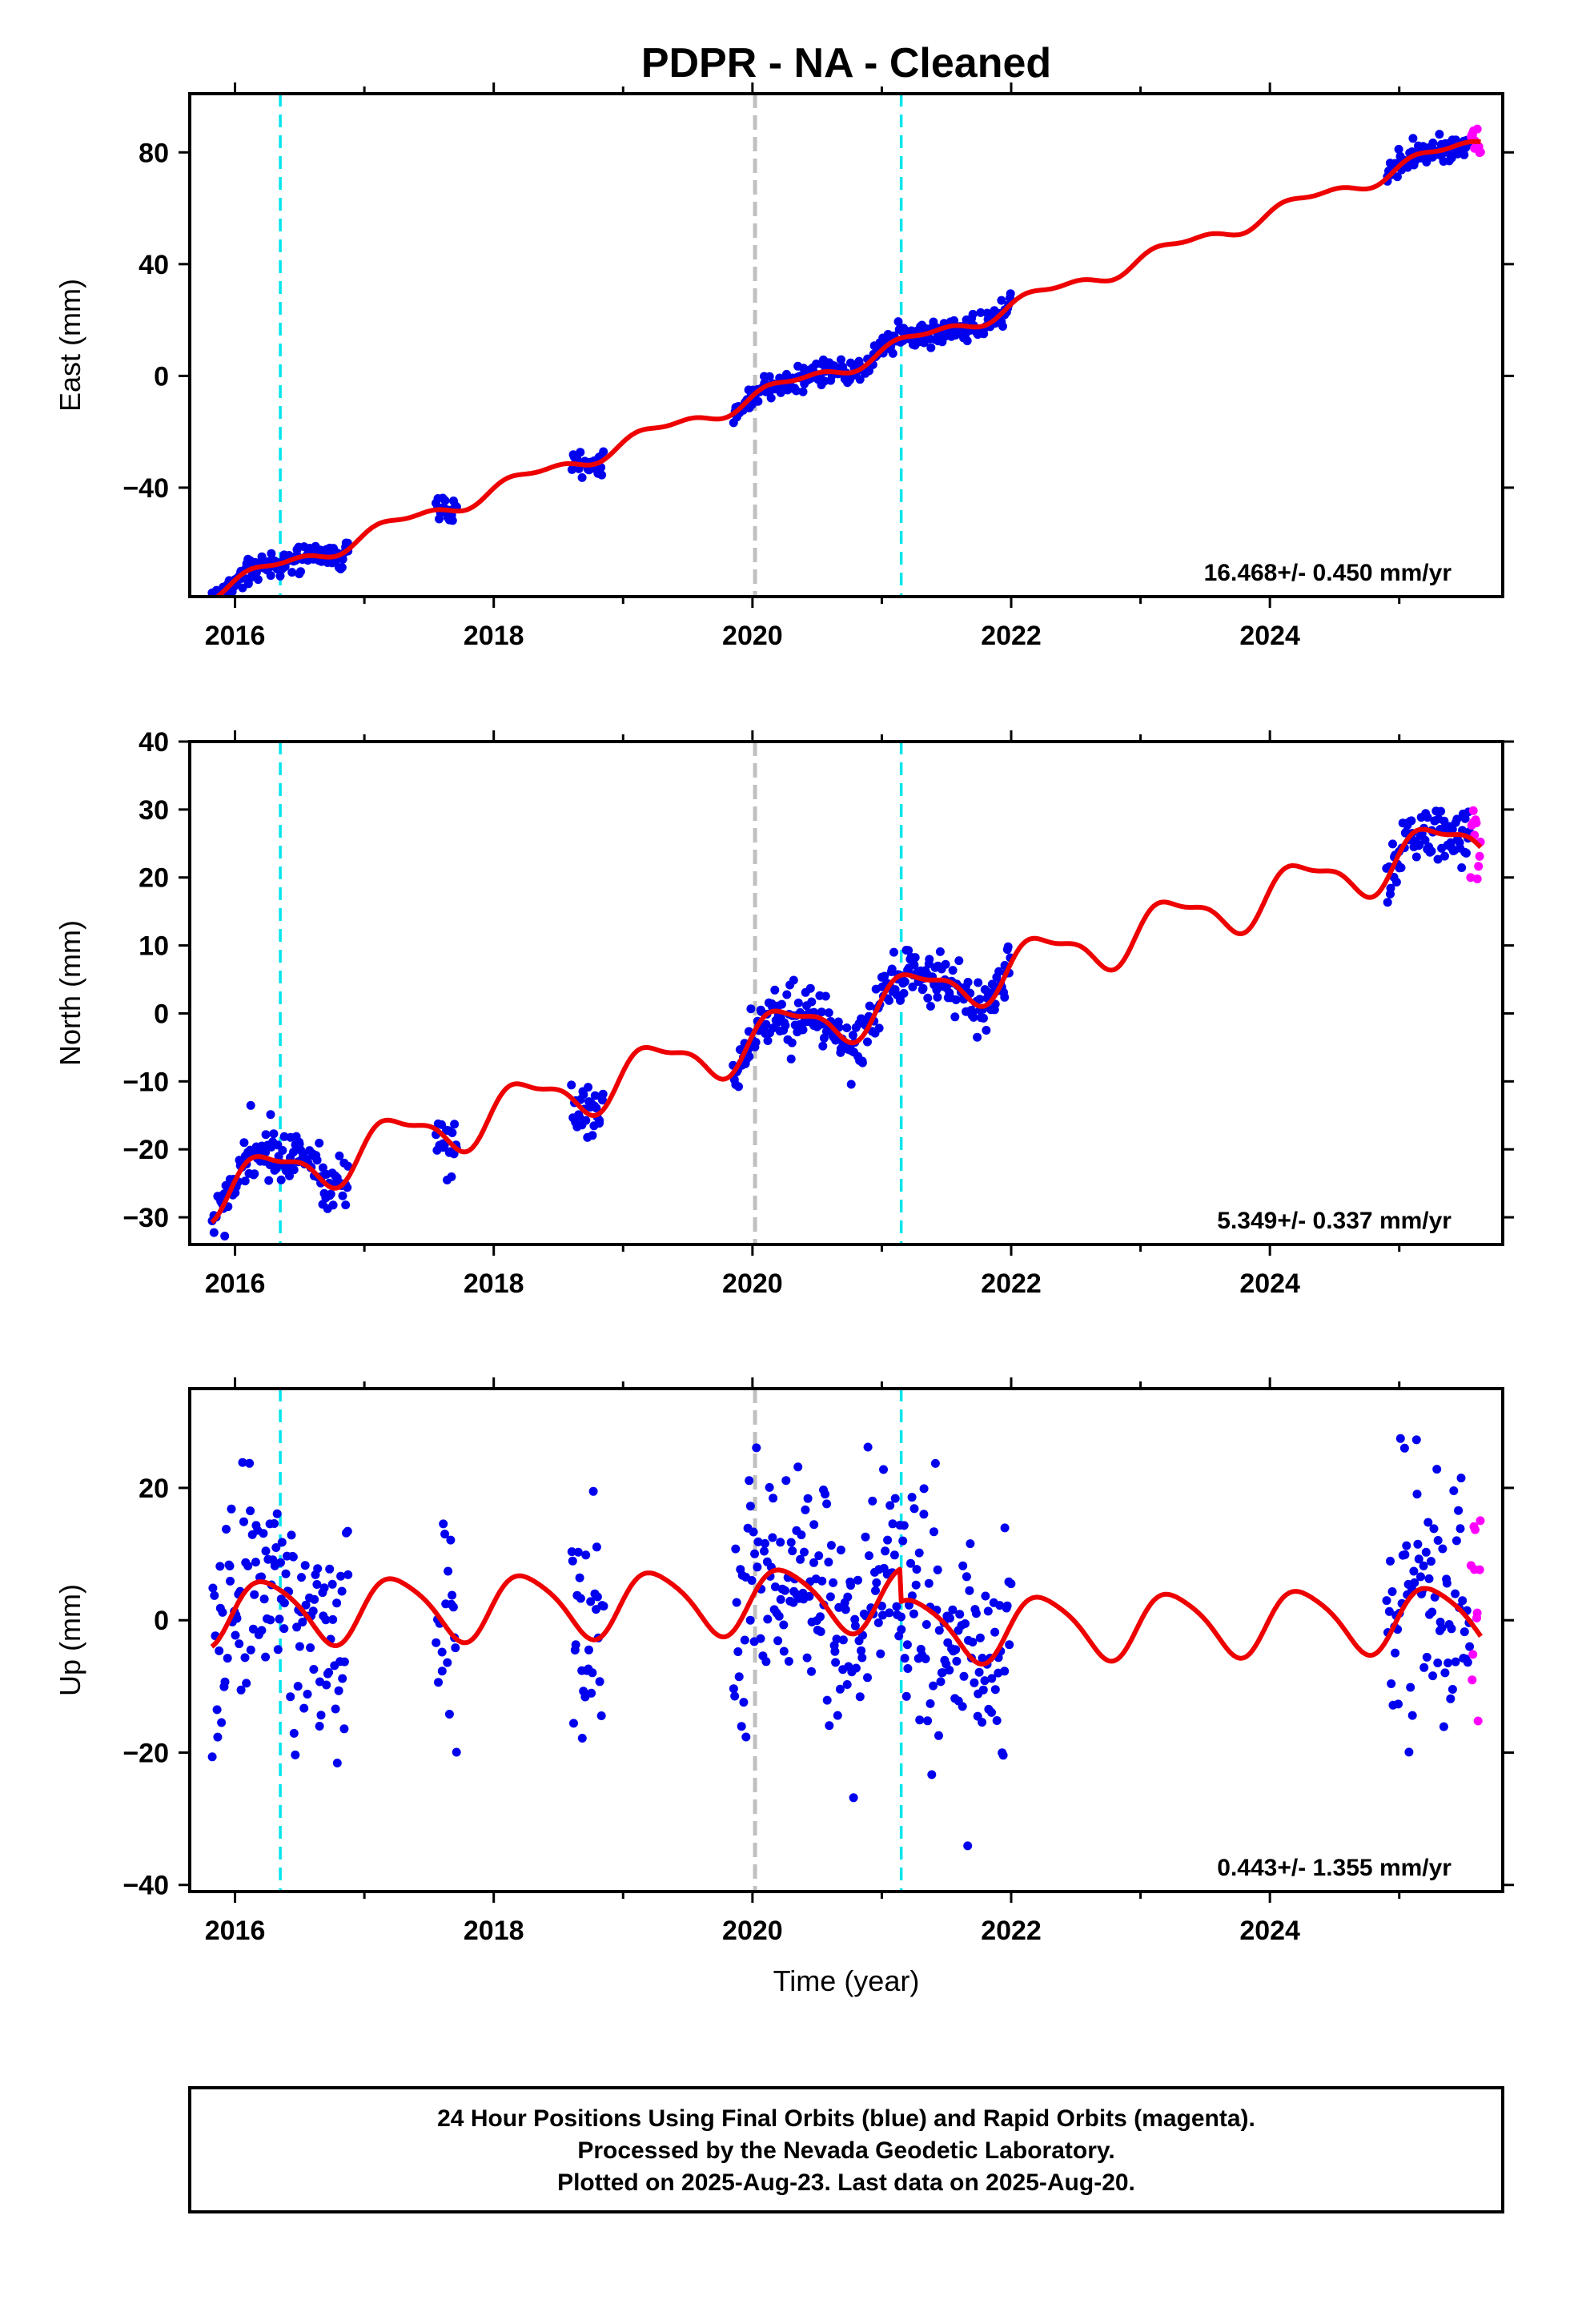  I want to click on x-tick-label: 2016, so click(236, 636).